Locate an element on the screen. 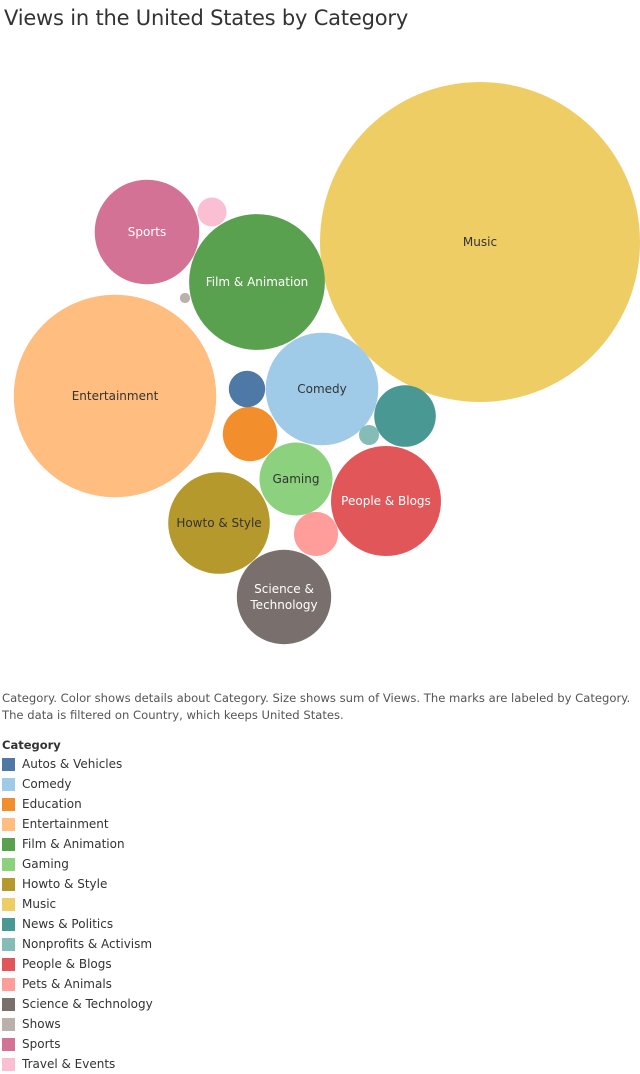 The width and height of the screenshot is (640, 1074). bubble-label-sports: Sports is located at coordinates (147, 232).